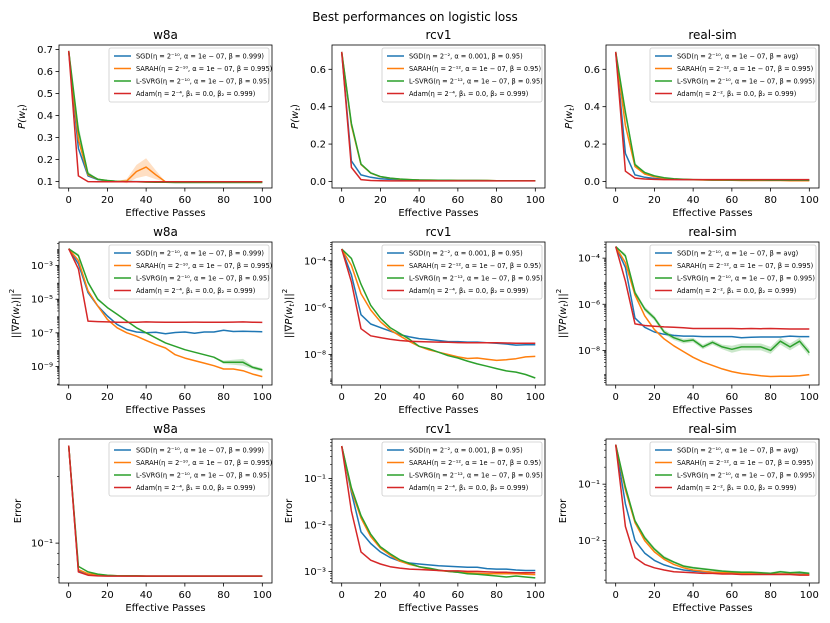 The height and width of the screenshot is (623, 830). Describe the element at coordinates (455, 254) in the screenshot. I see `legend-entry-sgd: SGD(η = 2⁻², α = 0.001, β = 0.95)` at that location.